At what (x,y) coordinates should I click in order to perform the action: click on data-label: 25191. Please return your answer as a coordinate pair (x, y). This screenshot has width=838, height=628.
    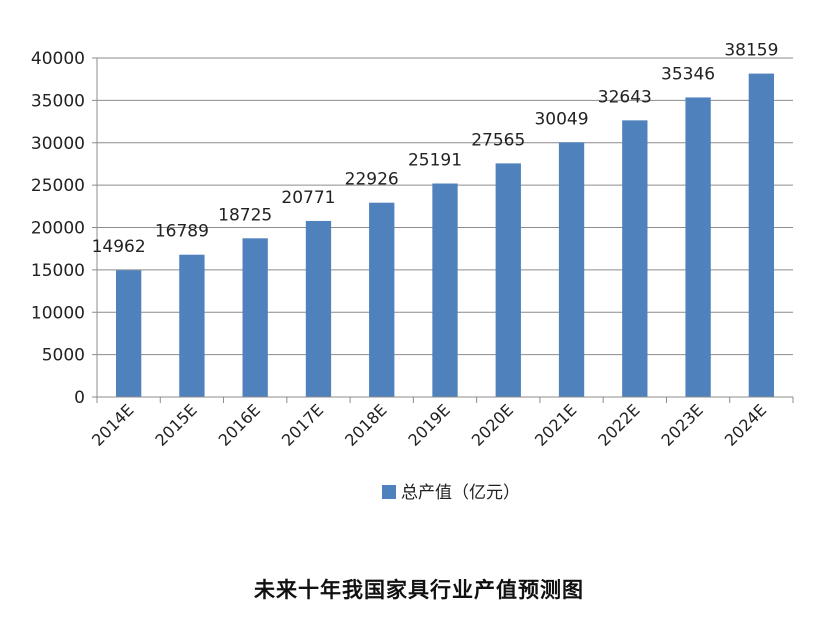
    Looking at the image, I should click on (435, 161).